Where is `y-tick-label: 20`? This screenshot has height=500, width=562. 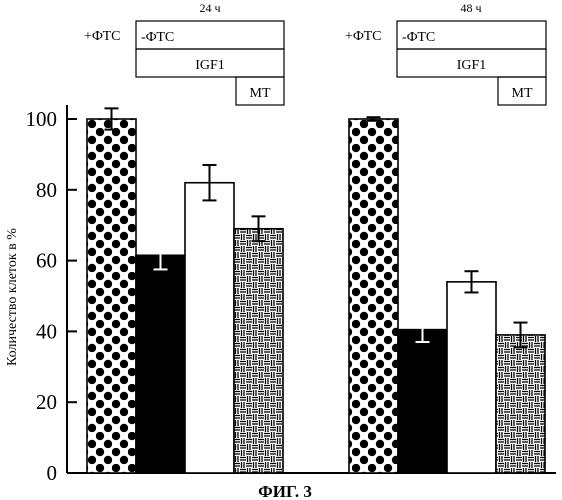
y-tick-label: 20 is located at coordinates (46, 402).